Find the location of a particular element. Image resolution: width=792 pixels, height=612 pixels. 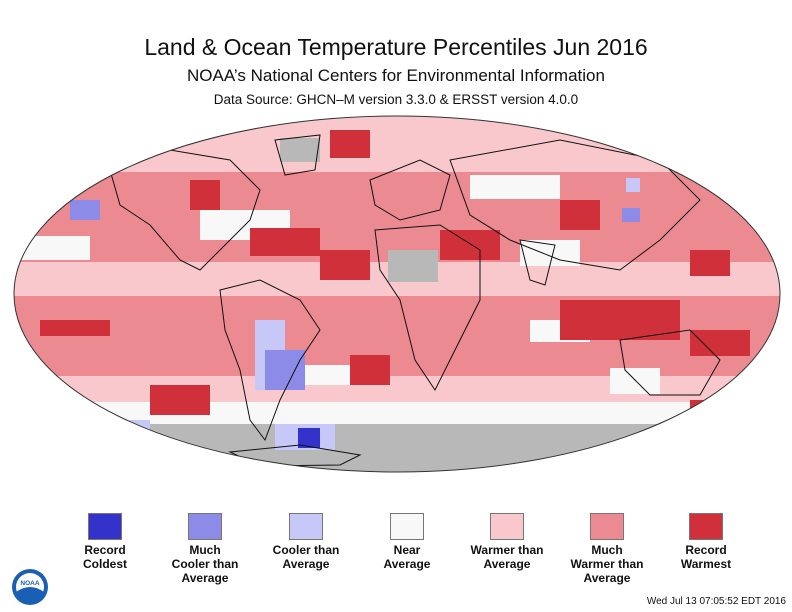

legend-swatch-record-coldest is located at coordinates (105, 526).